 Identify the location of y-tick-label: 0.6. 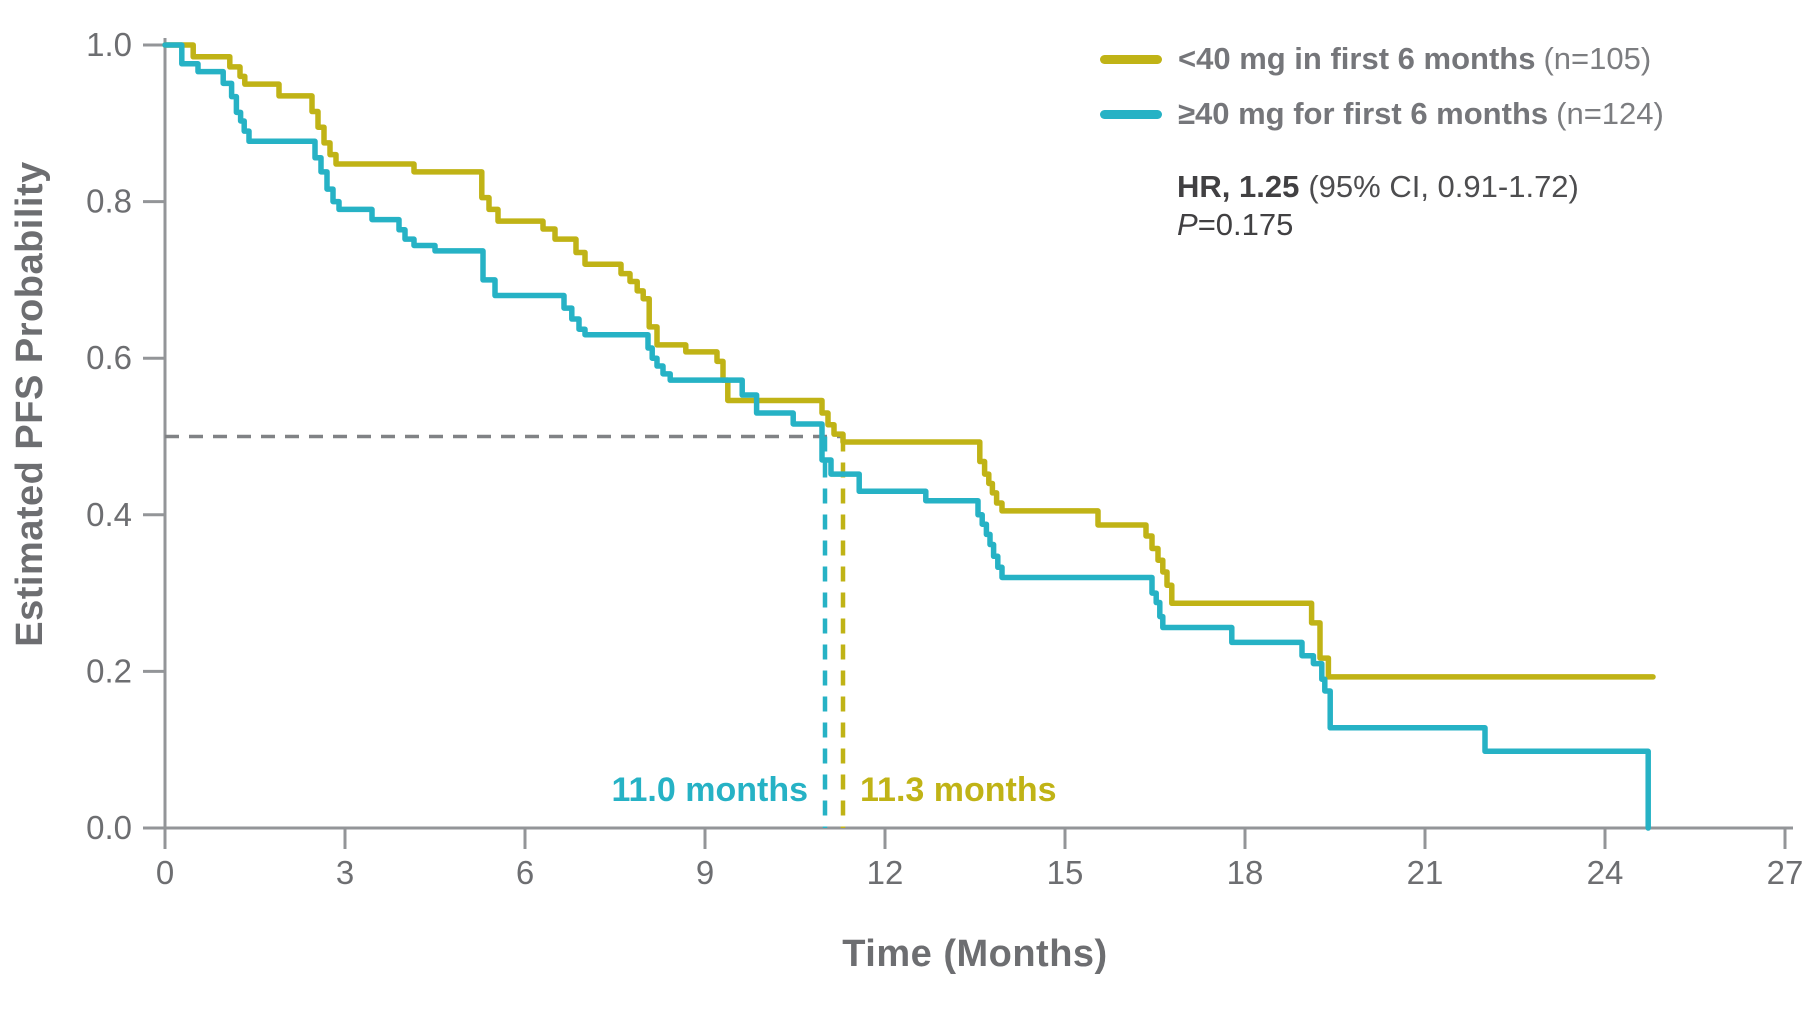
(109, 357).